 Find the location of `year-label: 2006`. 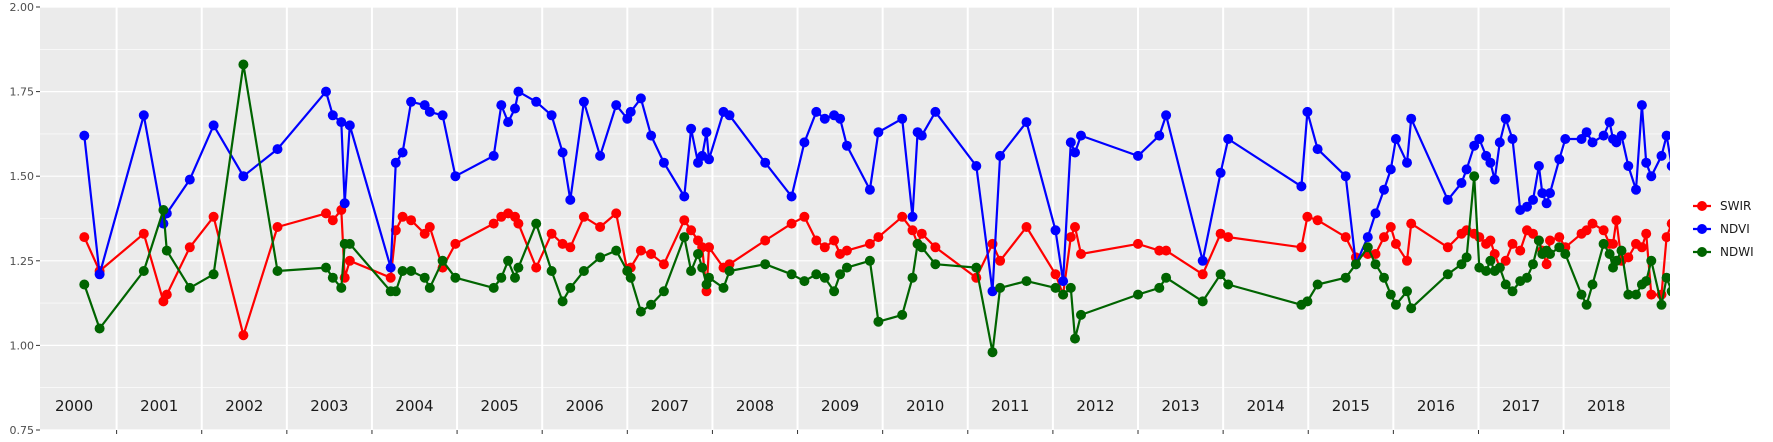

year-label: 2006 is located at coordinates (585, 406).